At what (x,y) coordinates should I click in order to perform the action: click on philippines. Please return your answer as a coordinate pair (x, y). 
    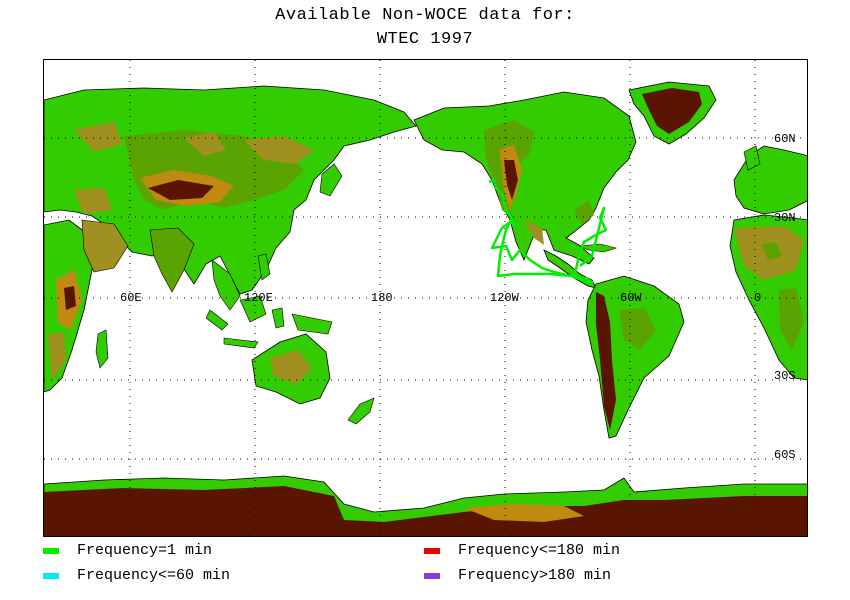
    Looking at the image, I should click on (264, 267).